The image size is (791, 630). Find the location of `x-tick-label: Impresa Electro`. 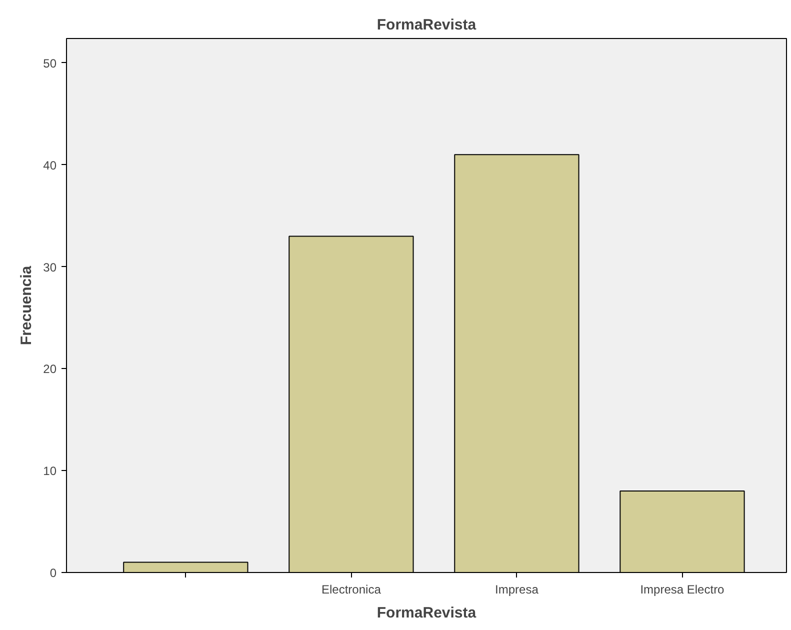

x-tick-label: Impresa Electro is located at coordinates (682, 589).